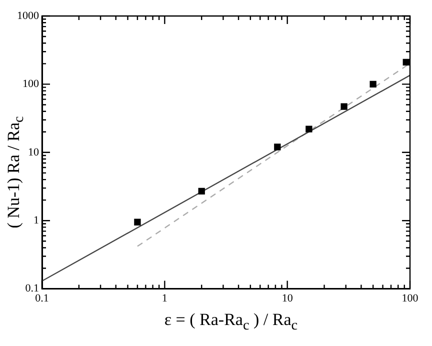  What do you see at coordinates (410, 298) in the screenshot?
I see `x-tick-label: 100` at bounding box center [410, 298].